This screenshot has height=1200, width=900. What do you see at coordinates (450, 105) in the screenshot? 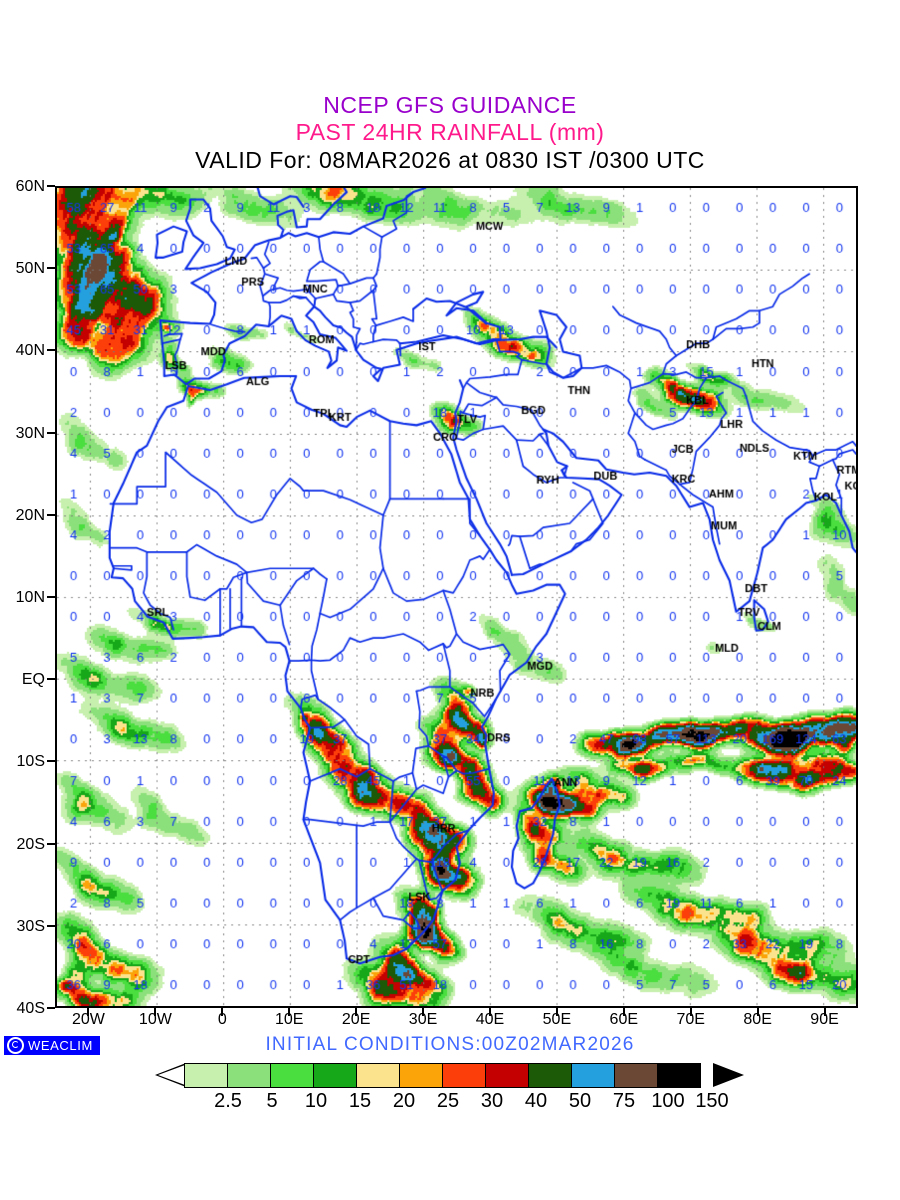
I see `chart-title-primary: NCEP GFS GUIDANCE` at bounding box center [450, 105].